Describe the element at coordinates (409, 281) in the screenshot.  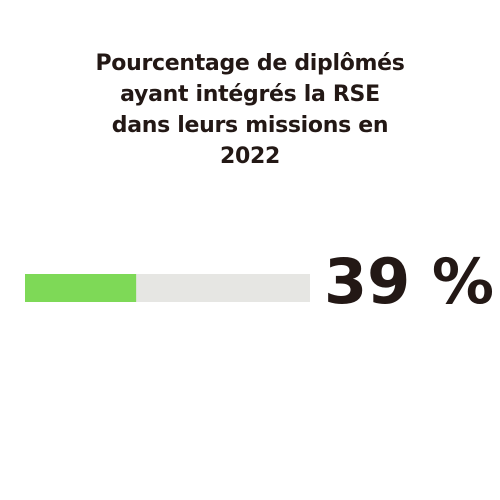
I see `value-label: 39 %` at that location.